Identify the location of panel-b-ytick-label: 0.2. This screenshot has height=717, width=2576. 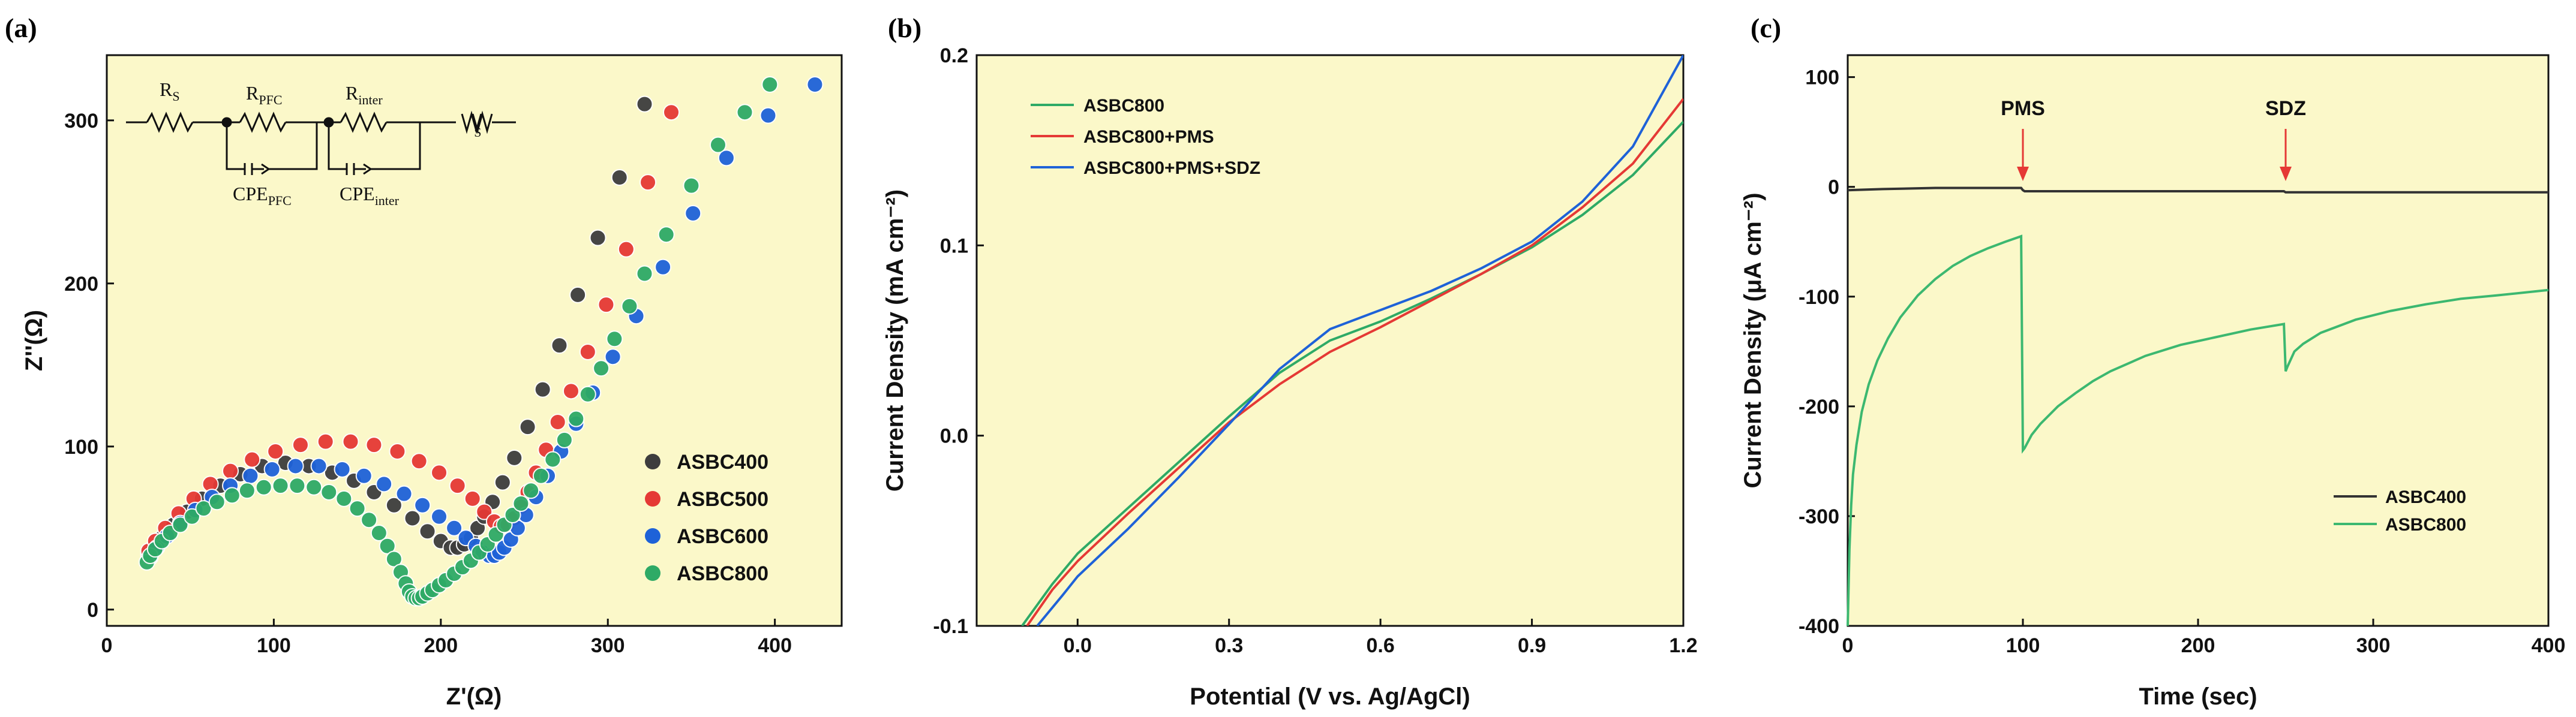
(954, 55).